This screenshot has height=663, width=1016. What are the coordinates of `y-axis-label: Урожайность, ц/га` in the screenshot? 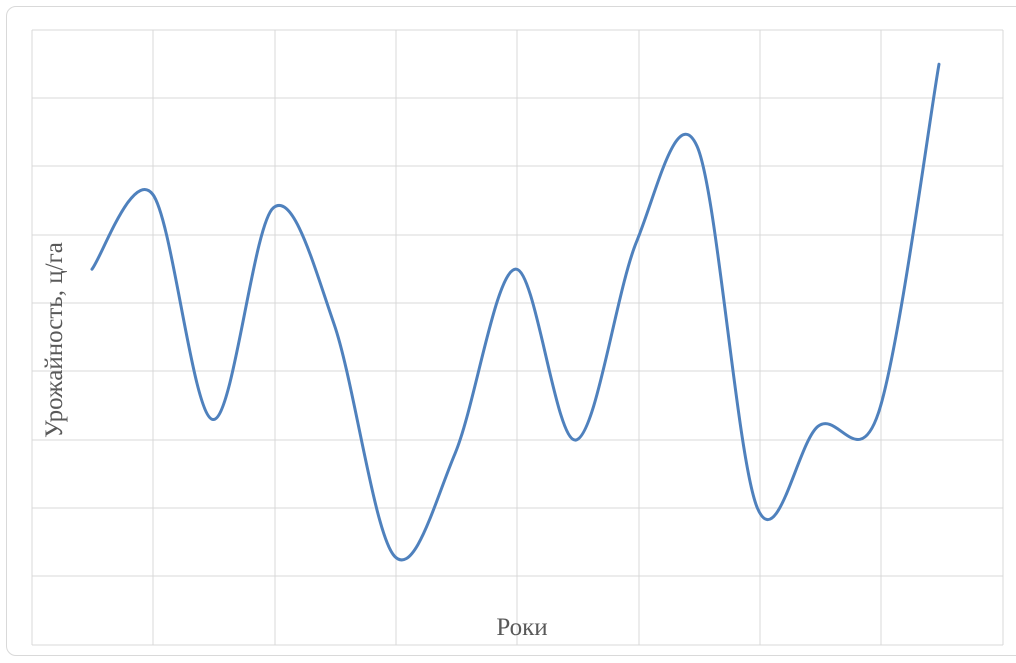 It's located at (54, 340).